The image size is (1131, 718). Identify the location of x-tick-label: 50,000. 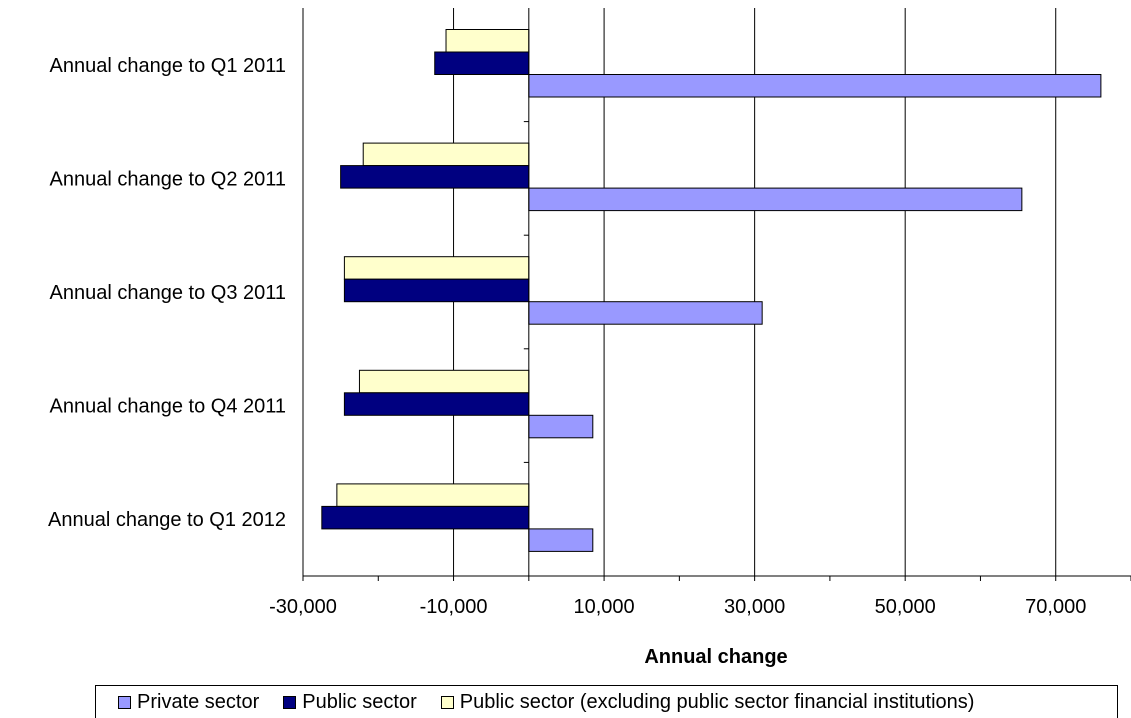
(905, 607).